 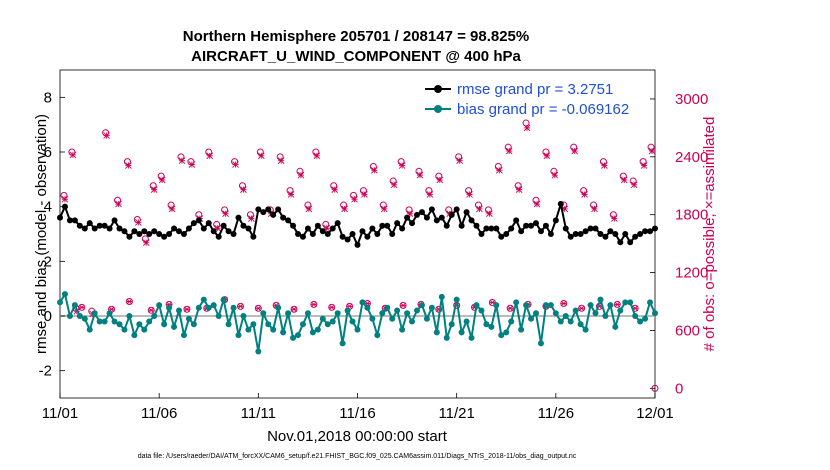 I want to click on right-tick-label: 0, so click(x=679, y=388).